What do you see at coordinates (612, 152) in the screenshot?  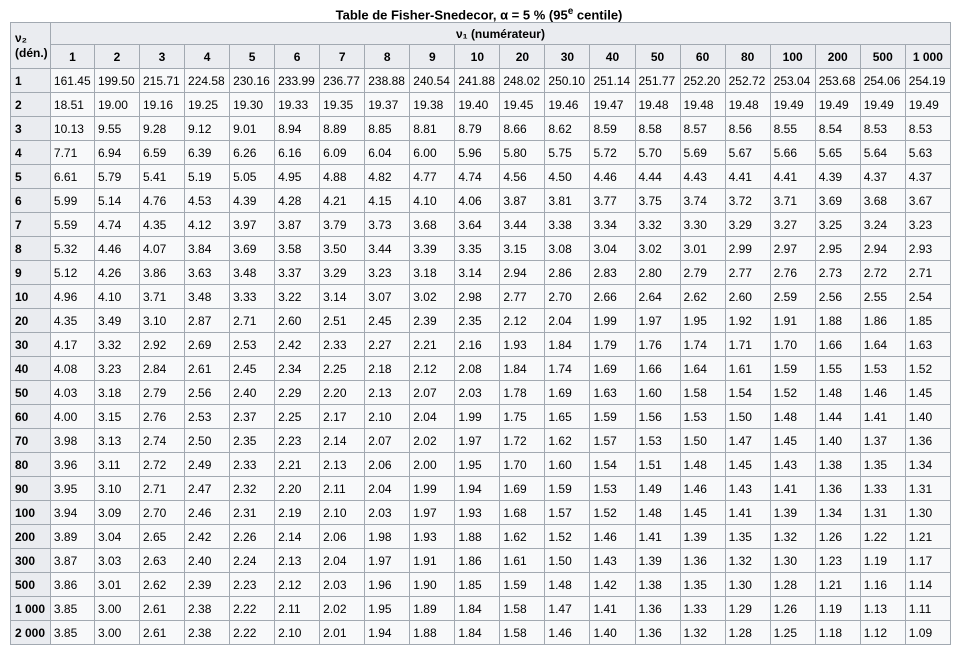 I see `table-cell: 5.72` at bounding box center [612, 152].